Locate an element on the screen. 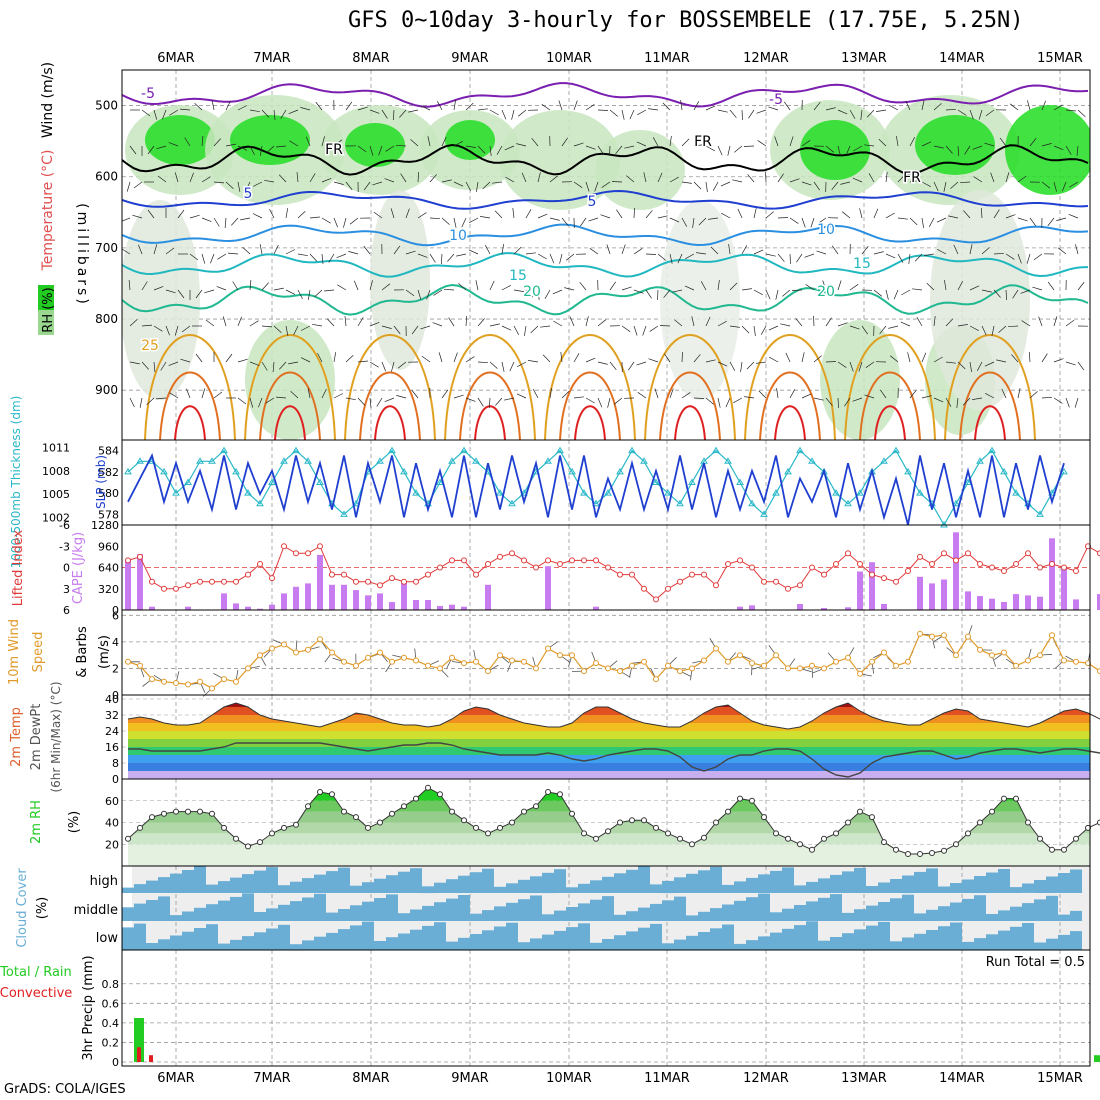 The height and width of the screenshot is (1100, 1100). cloud-level-label: high is located at coordinates (104, 881).